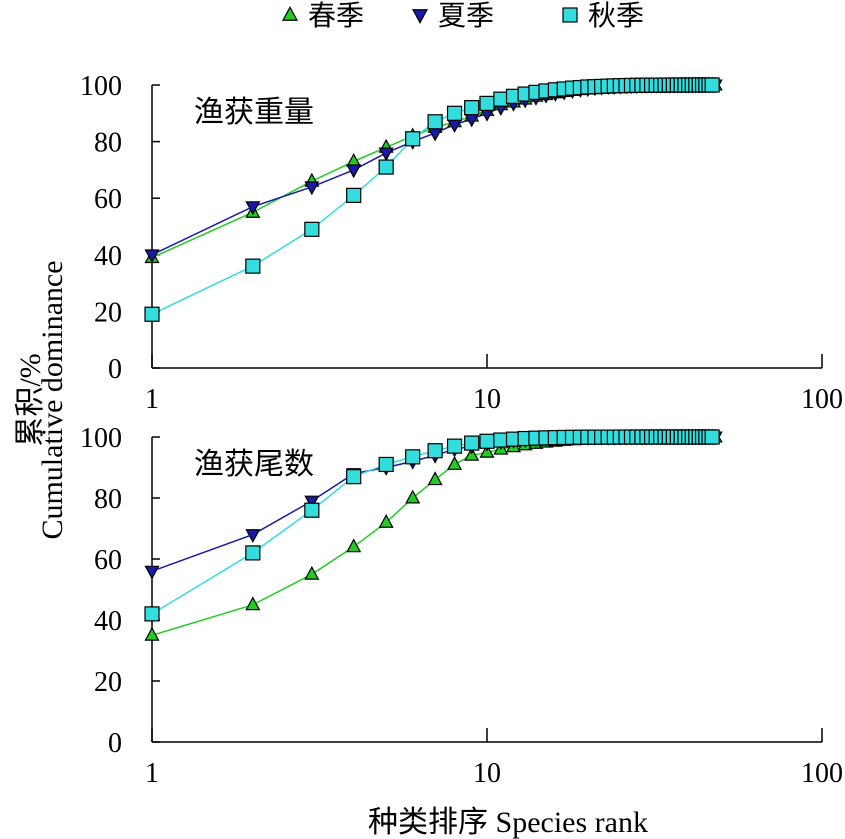 The image size is (845, 839). What do you see at coordinates (466, 16) in the screenshot?
I see `legend-label-1: 夏季` at bounding box center [466, 16].